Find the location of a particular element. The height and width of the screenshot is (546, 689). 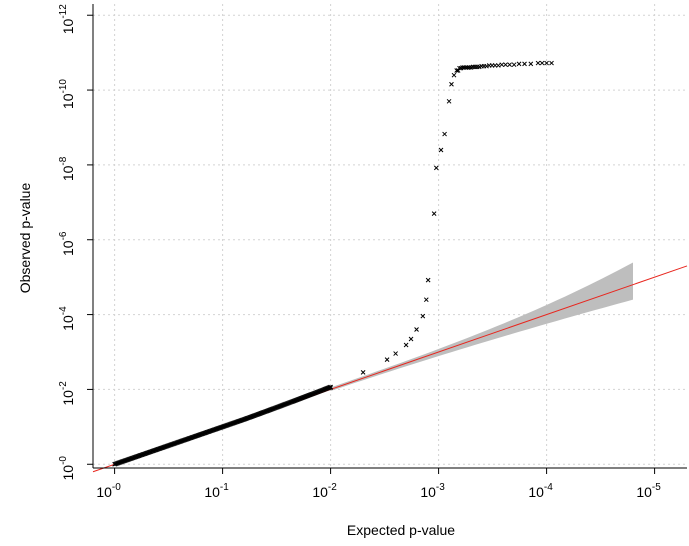

confidence-band is located at coordinates (481, 327).